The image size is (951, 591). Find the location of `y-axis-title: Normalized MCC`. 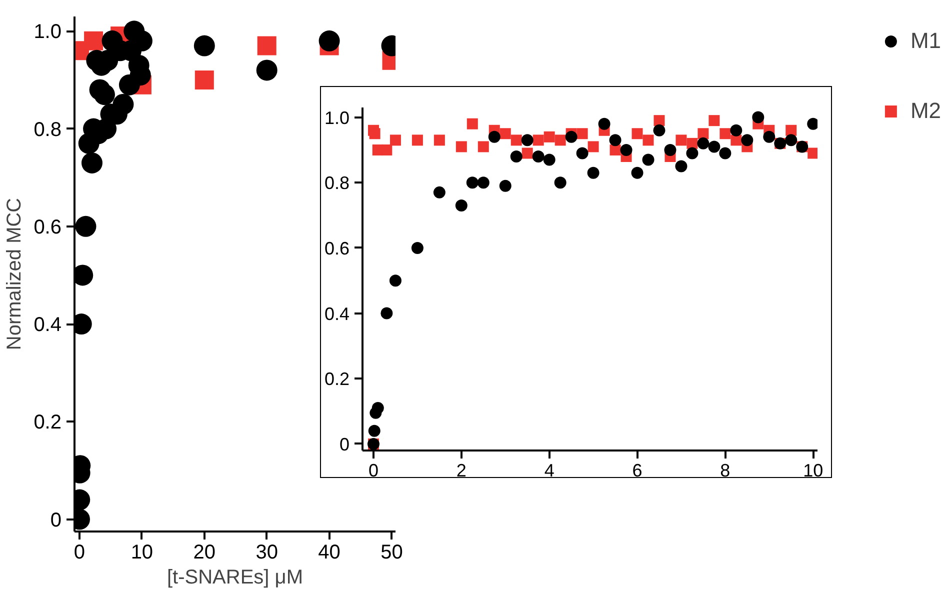

y-axis-title: Normalized MCC is located at coordinates (15, 274).